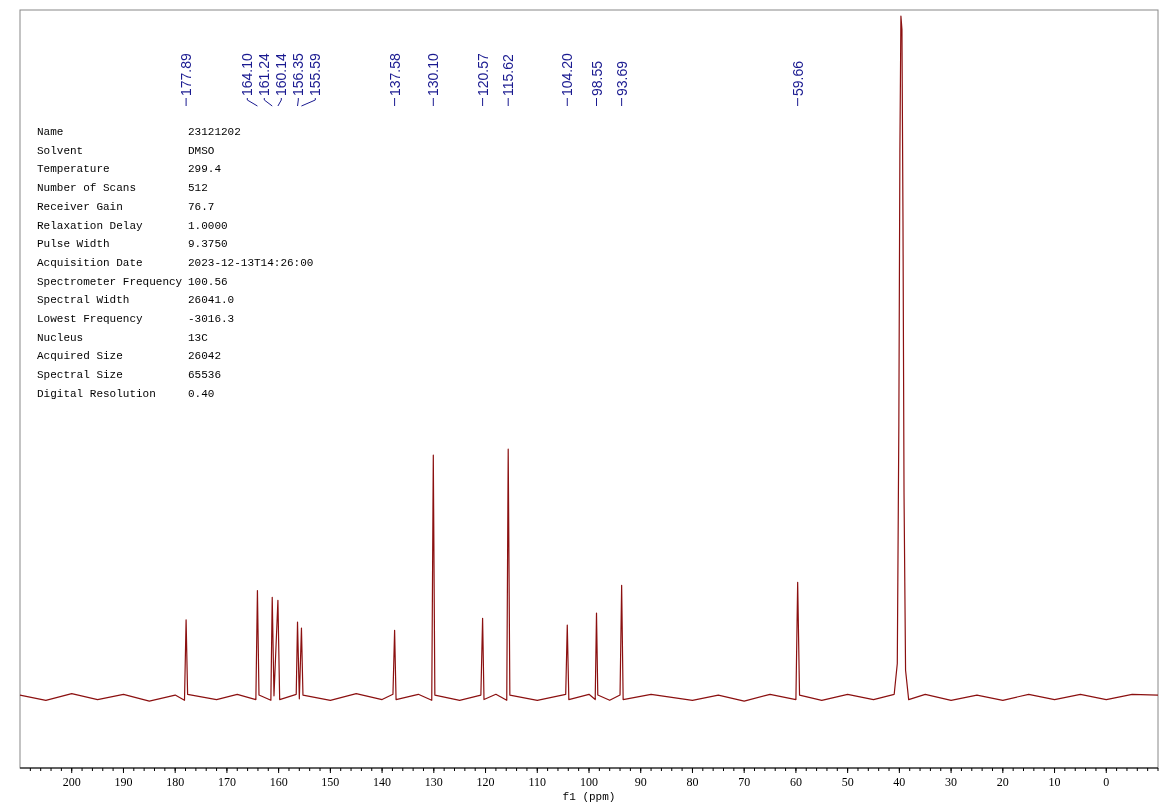  I want to click on annotation: 23121202, so click(214, 132).